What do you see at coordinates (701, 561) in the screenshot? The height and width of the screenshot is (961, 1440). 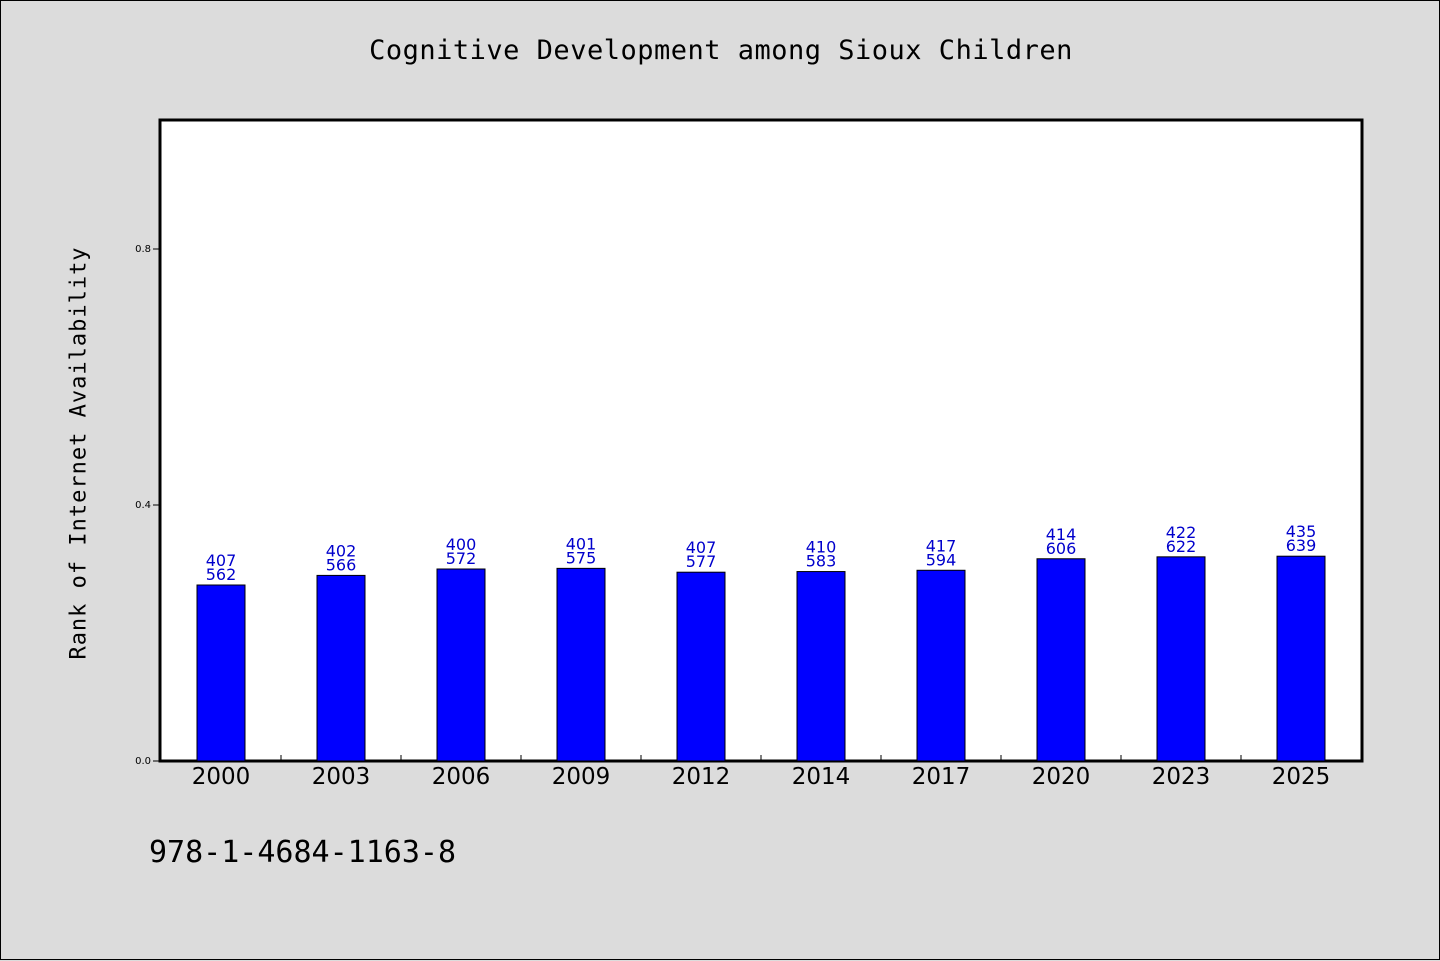 I see `data-label-bottom-2012: 577` at bounding box center [701, 561].